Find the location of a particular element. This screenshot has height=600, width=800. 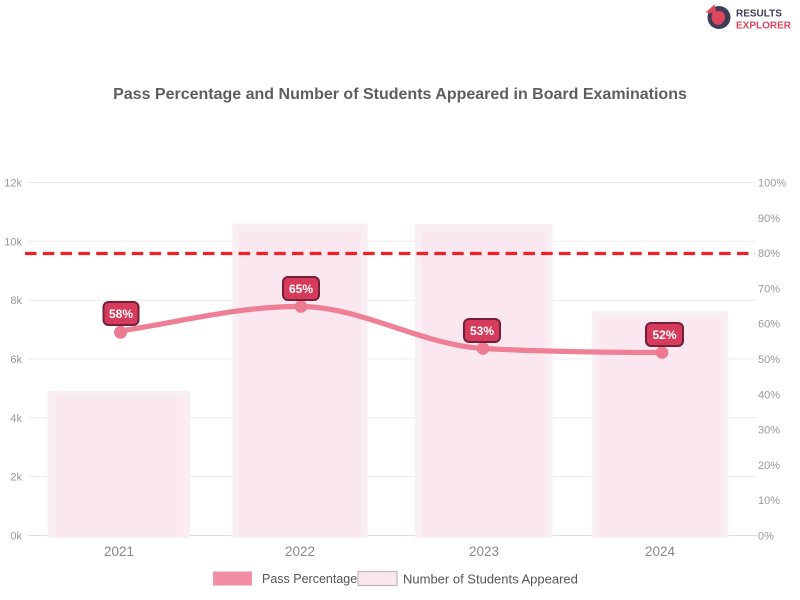

svg-text: 2024 is located at coordinates (660, 551).